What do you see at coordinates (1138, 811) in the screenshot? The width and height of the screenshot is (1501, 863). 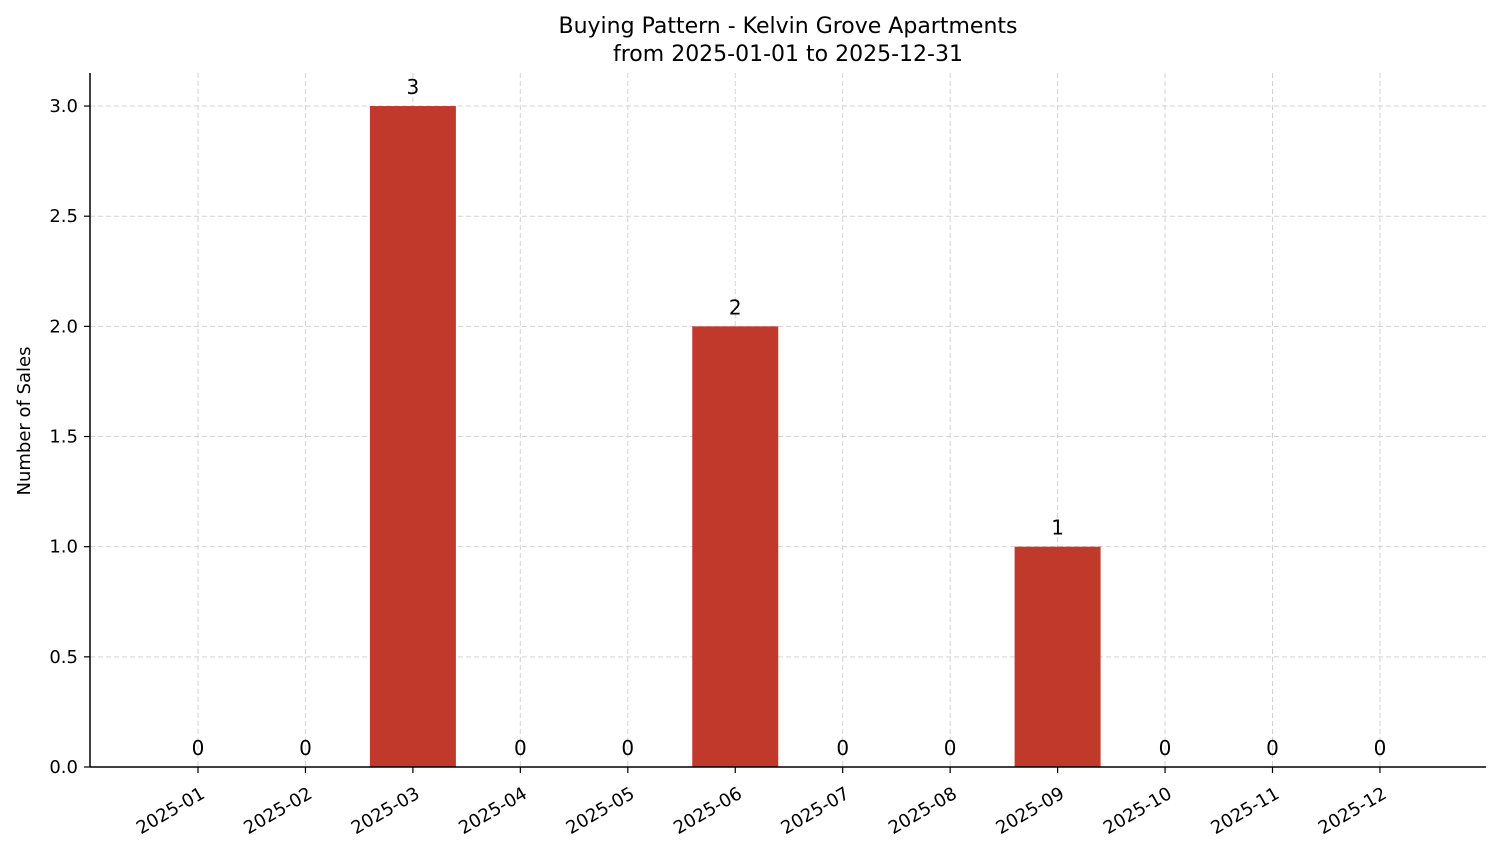 I see `x-tick-label-2025-10: 2025-10` at bounding box center [1138, 811].